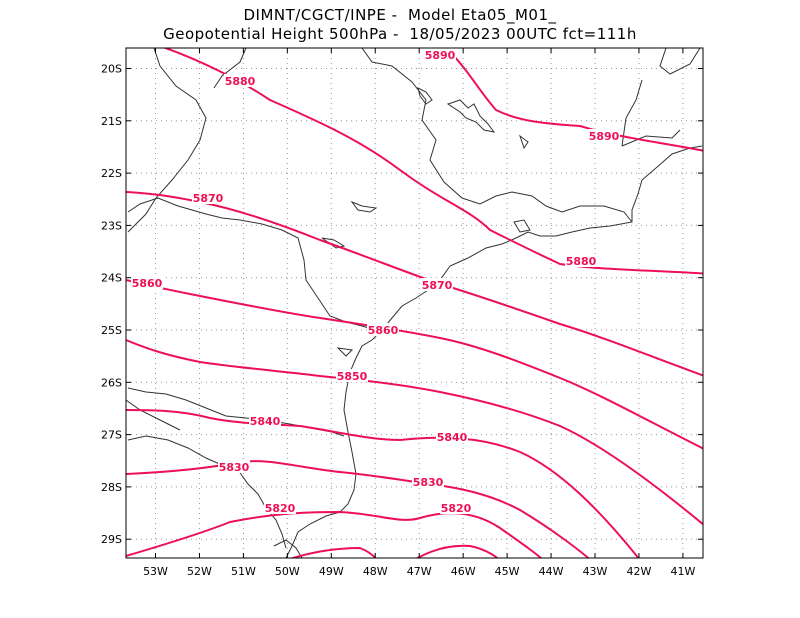 This screenshot has height=618, width=800. I want to click on lat-tick-label: 25S, so click(111, 330).